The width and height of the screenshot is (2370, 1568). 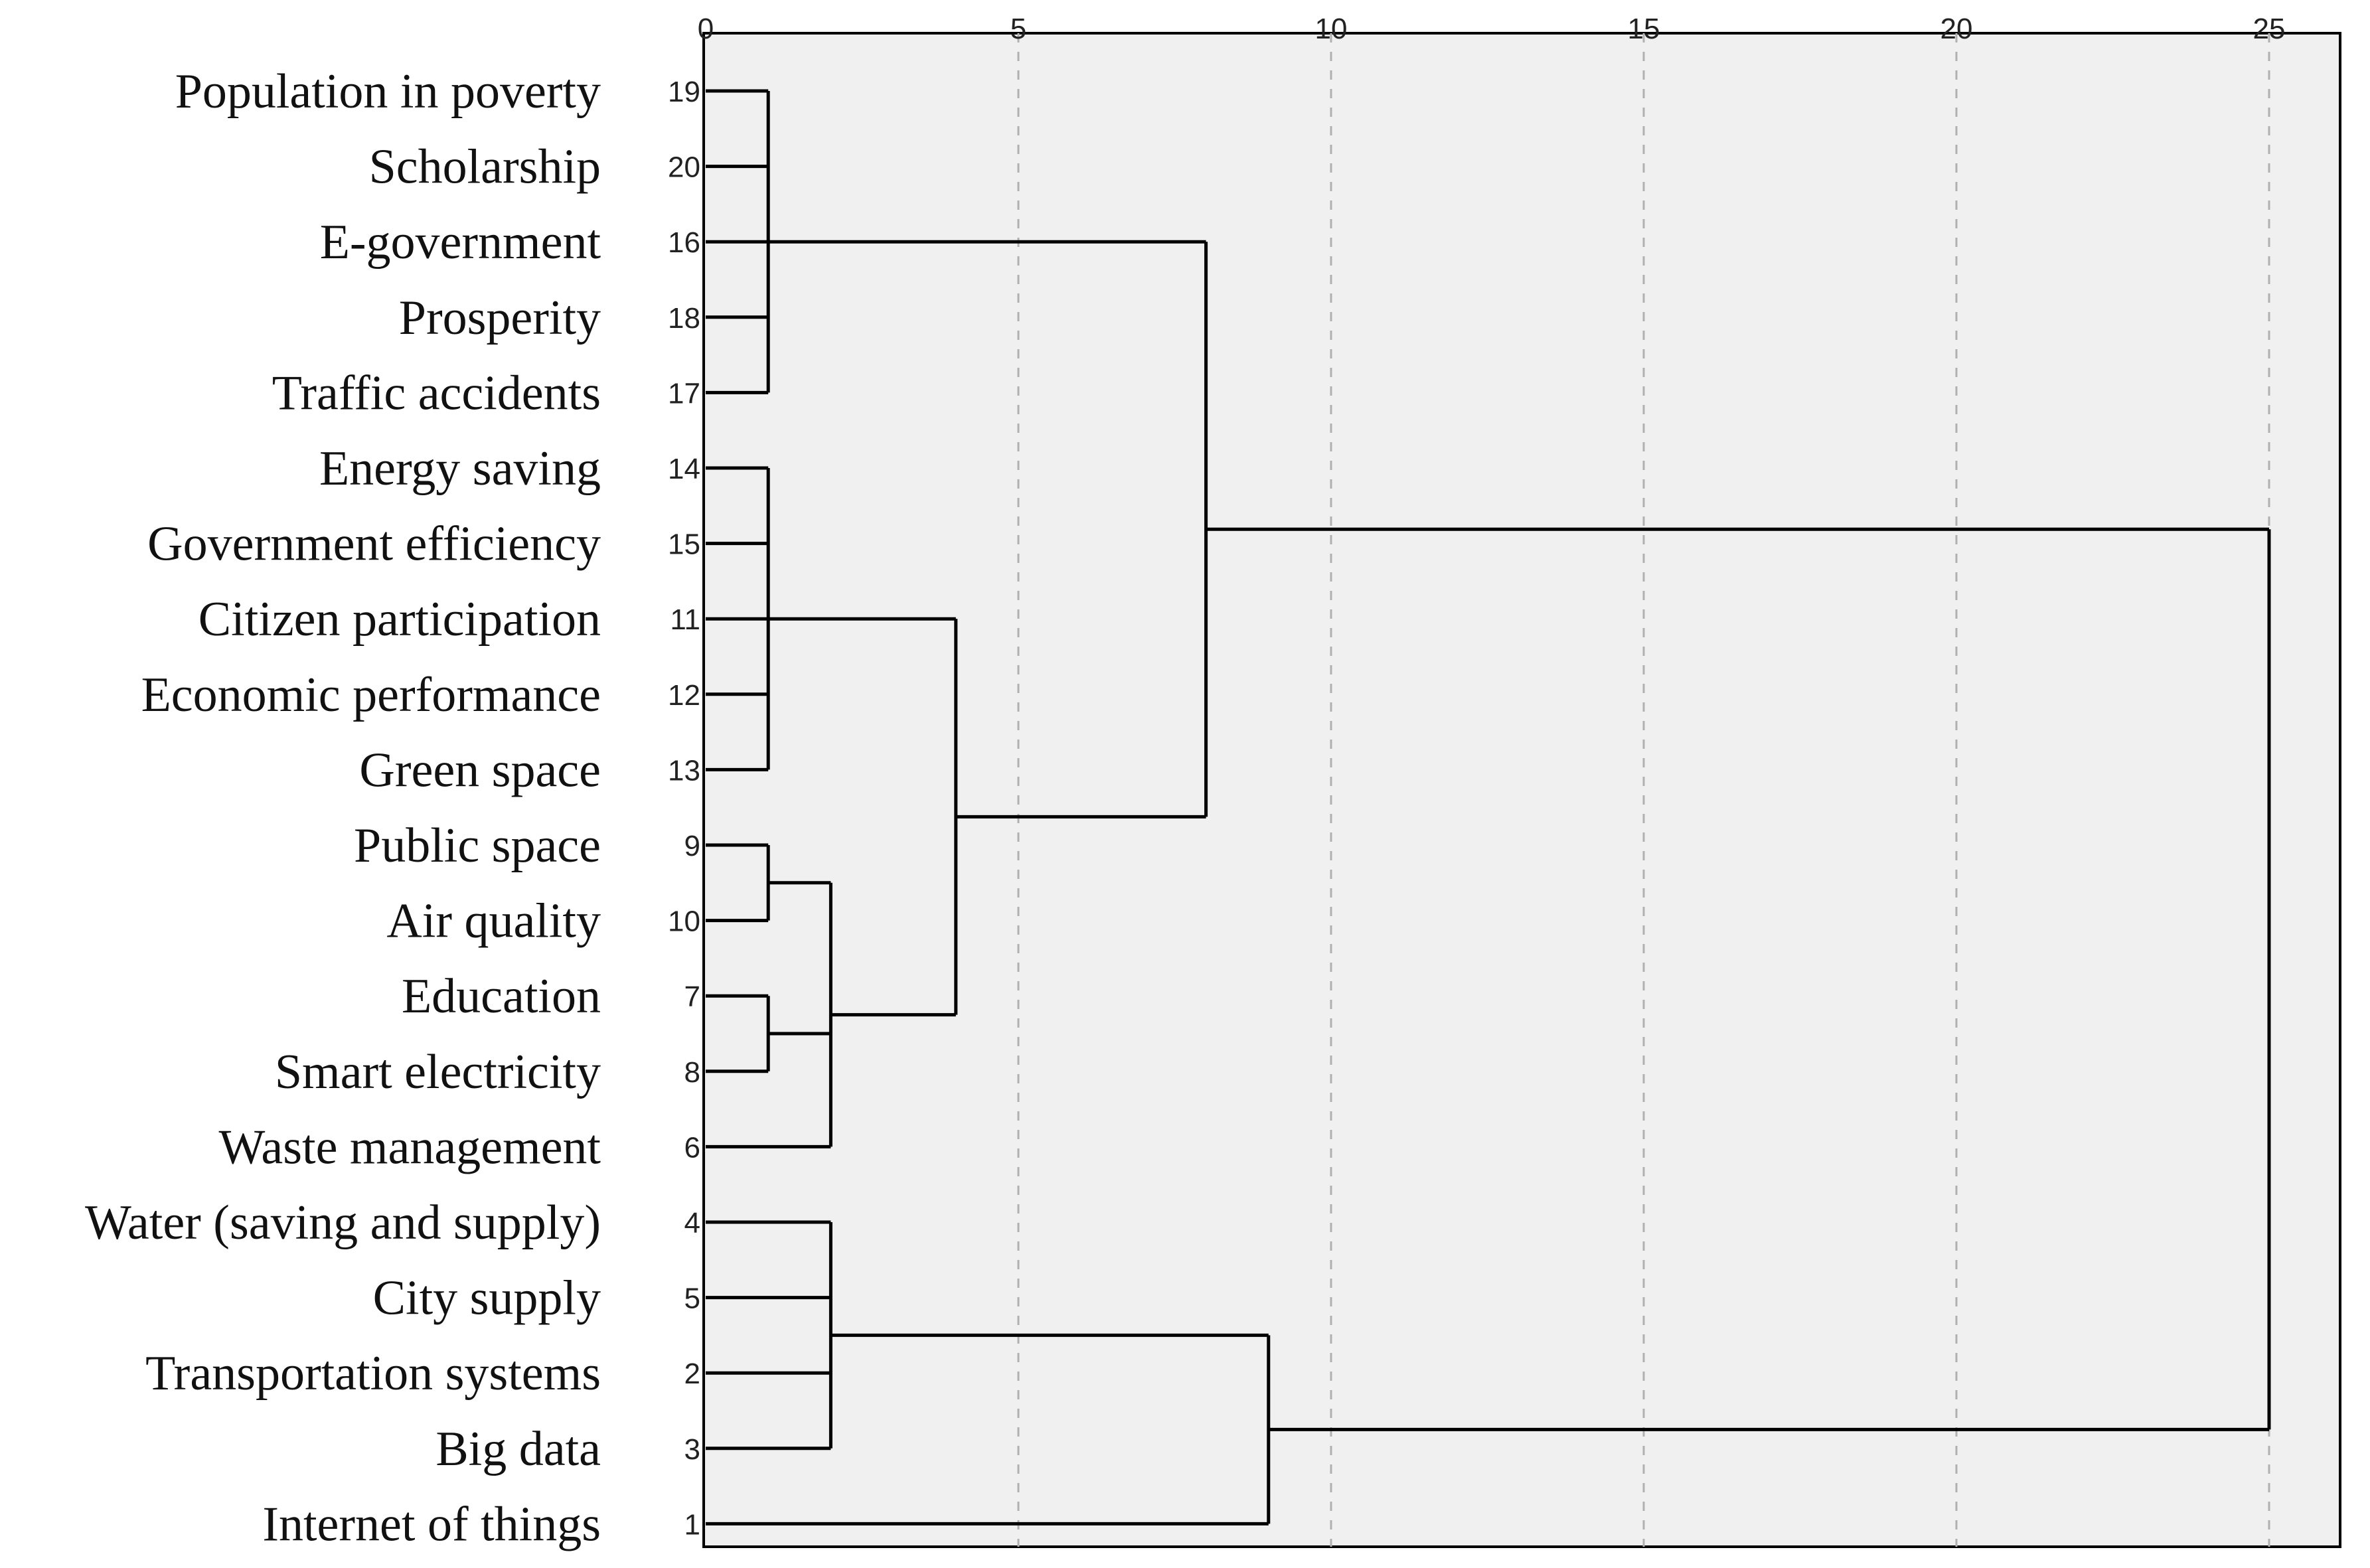 What do you see at coordinates (684, 544) in the screenshot?
I see `case-number: 15` at bounding box center [684, 544].